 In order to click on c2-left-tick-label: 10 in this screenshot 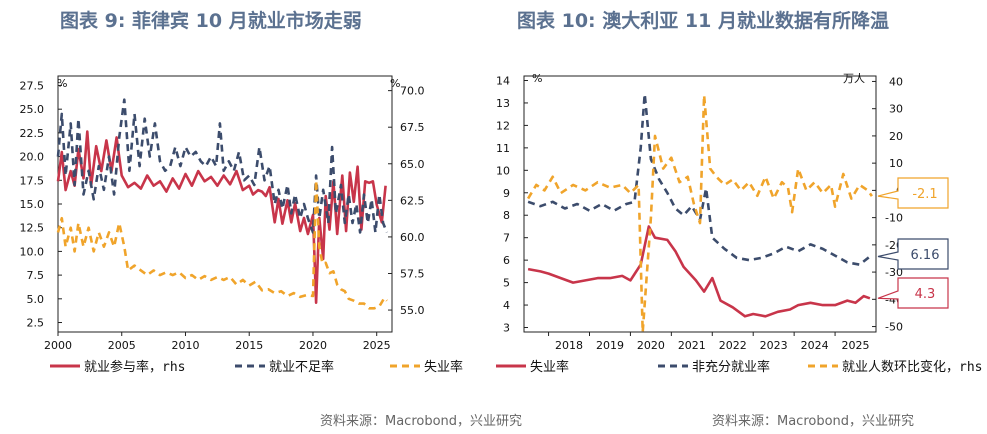, I will do `click(503, 170)`.